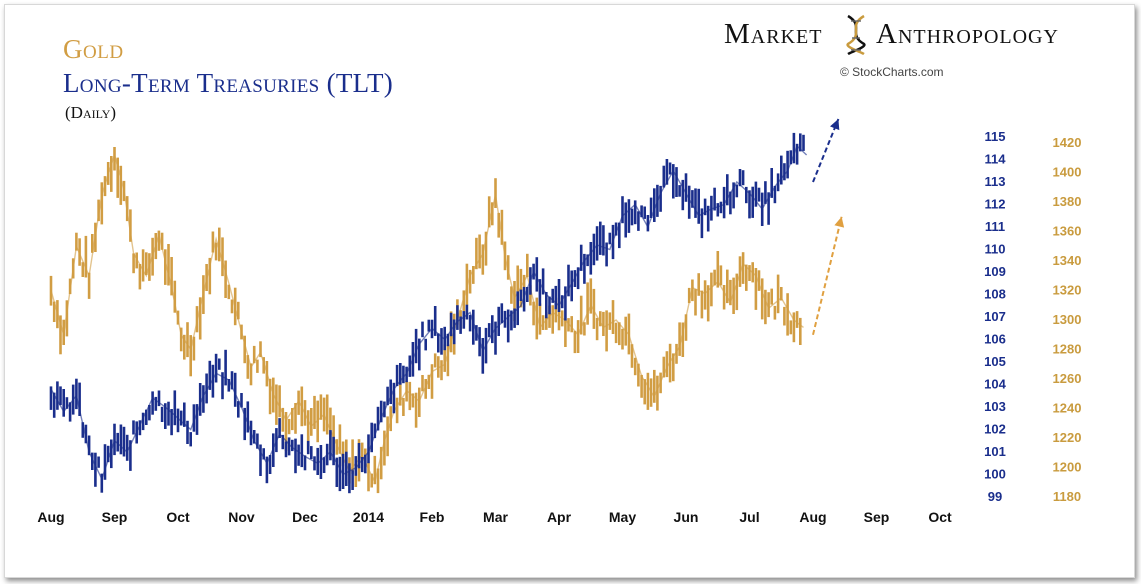 Image resolution: width=1141 pixels, height=584 pixels. Describe the element at coordinates (995, 384) in the screenshot. I see `tlt-tick-label: 104` at that location.